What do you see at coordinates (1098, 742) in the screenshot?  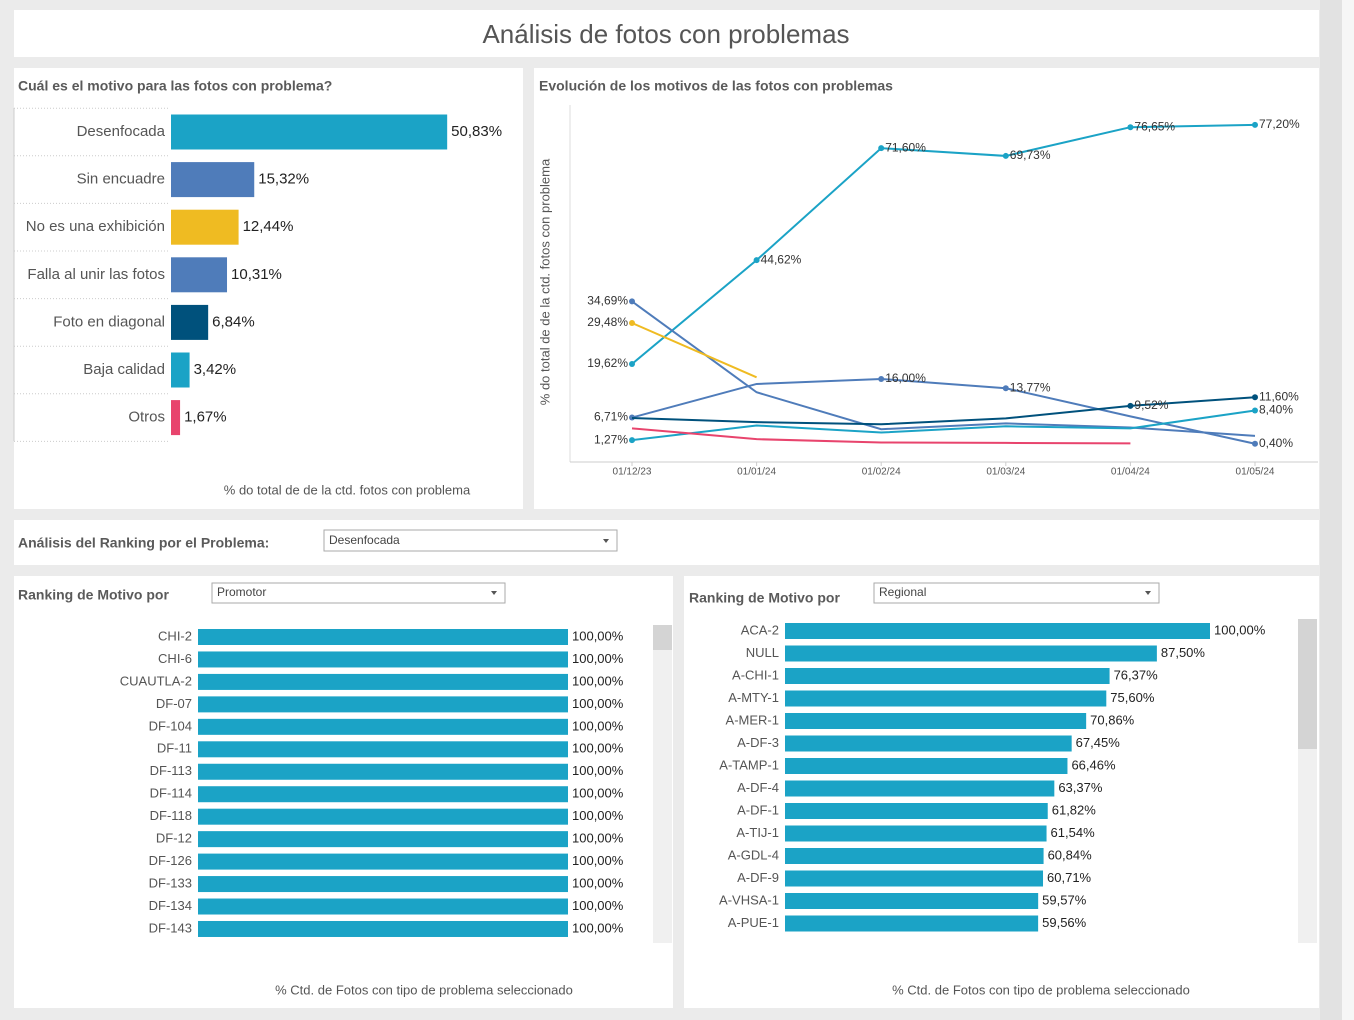 I see `value-label: 67,45%` at bounding box center [1098, 742].